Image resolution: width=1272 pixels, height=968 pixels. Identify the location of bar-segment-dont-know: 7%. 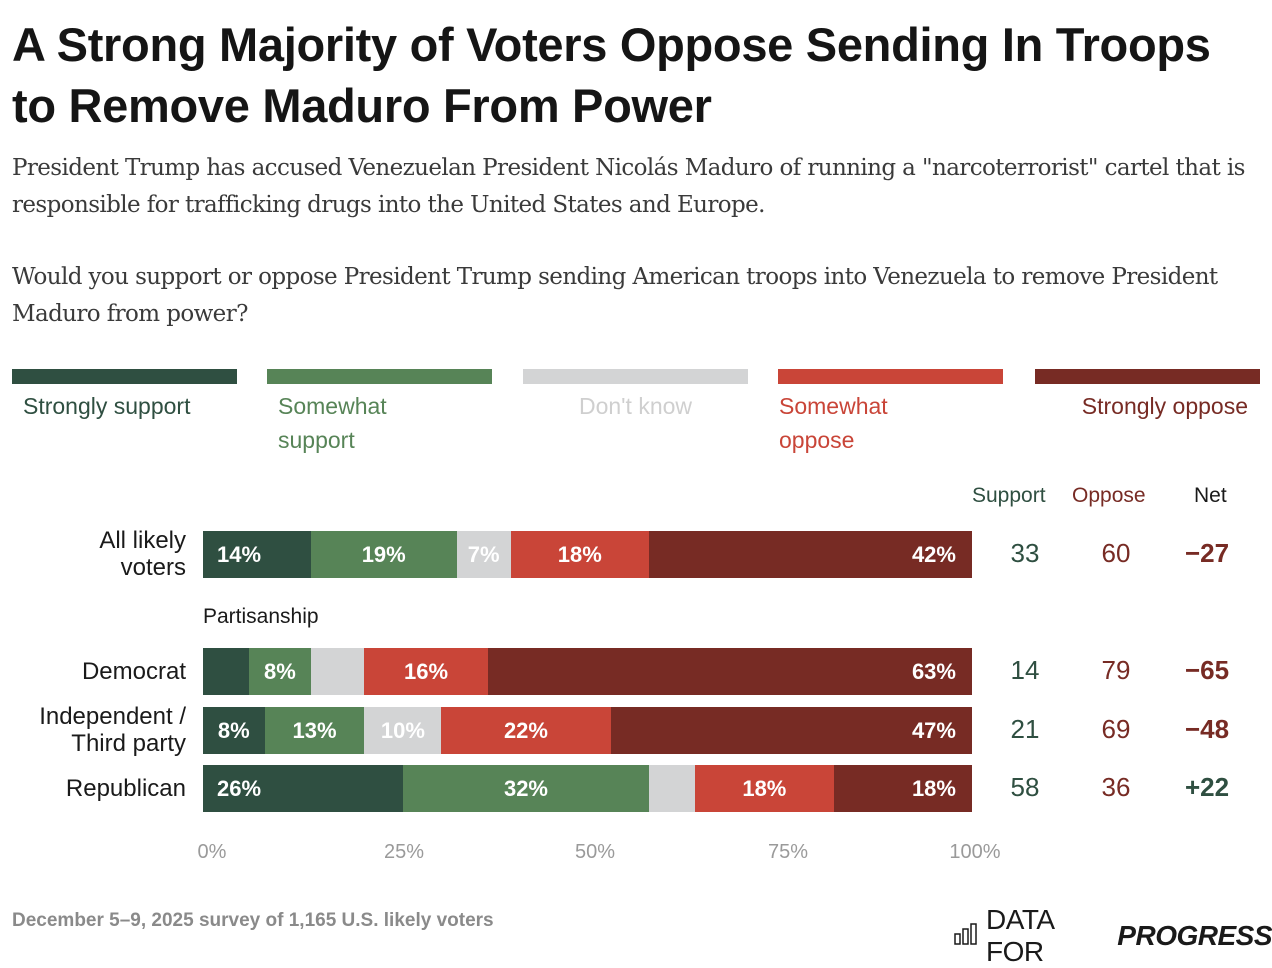
(483, 554).